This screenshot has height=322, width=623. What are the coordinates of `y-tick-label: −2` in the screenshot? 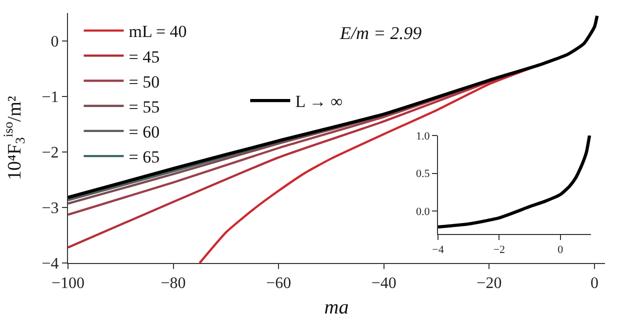 It's located at (50, 153).